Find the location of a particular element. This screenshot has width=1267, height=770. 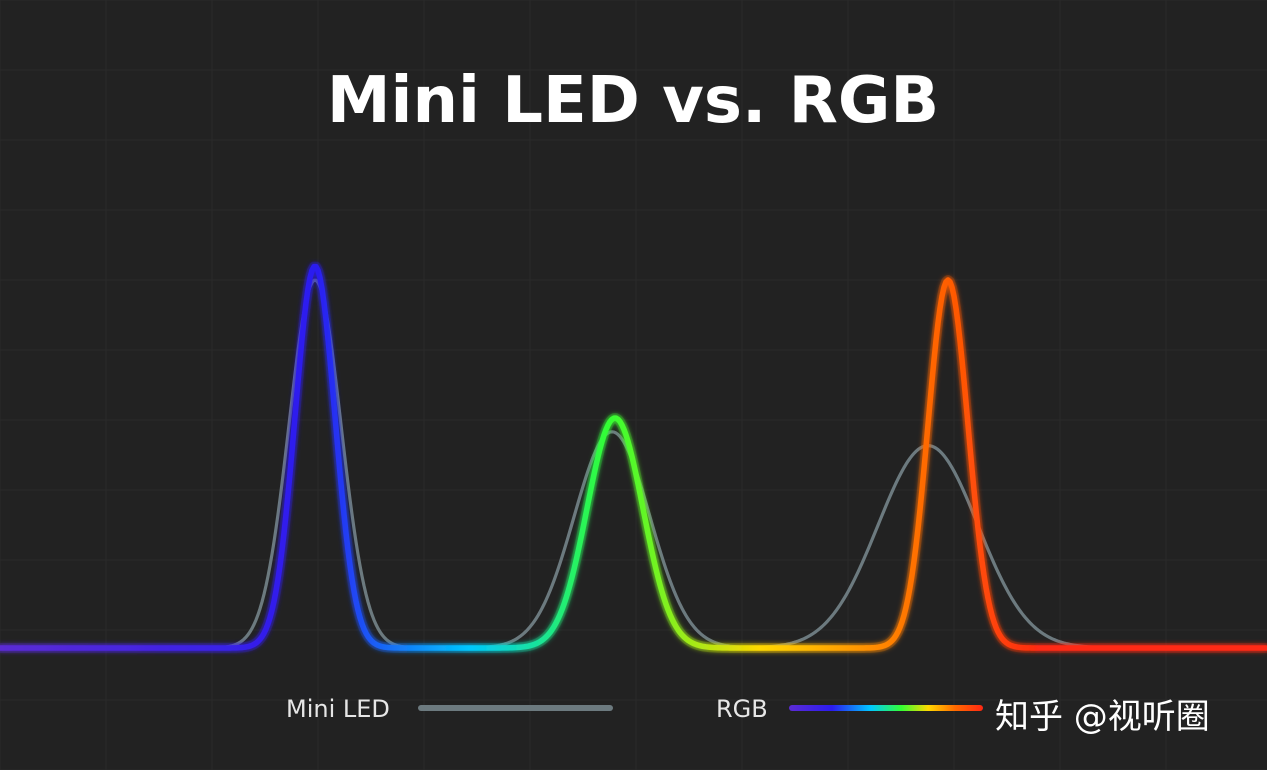

legend: Mini LED RGB is located at coordinates (634, 709).